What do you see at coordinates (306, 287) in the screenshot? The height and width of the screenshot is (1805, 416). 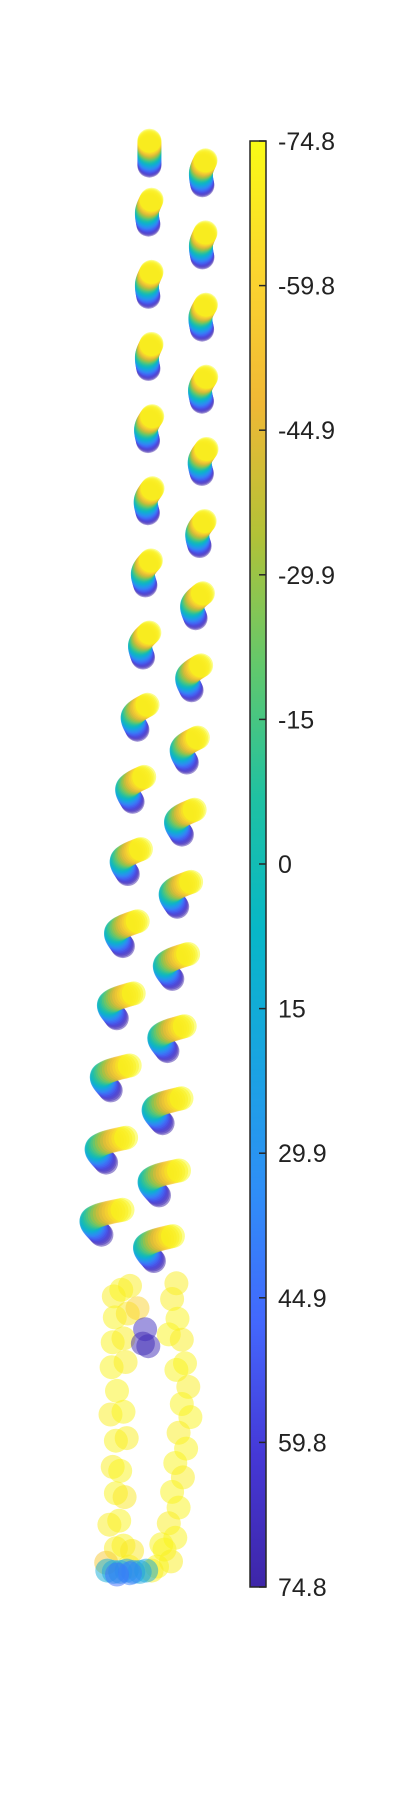 I see `colorbar-tick-label: -59.8` at bounding box center [306, 287].